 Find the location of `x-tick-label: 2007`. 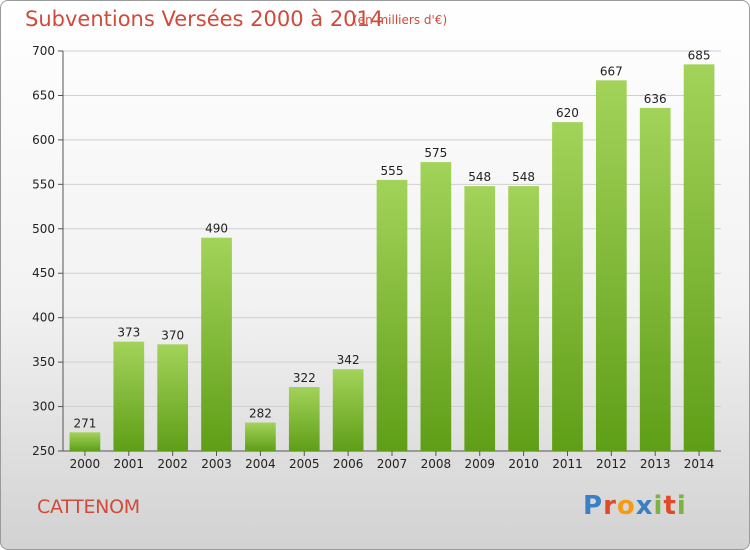

x-tick-label: 2007 is located at coordinates (392, 464).